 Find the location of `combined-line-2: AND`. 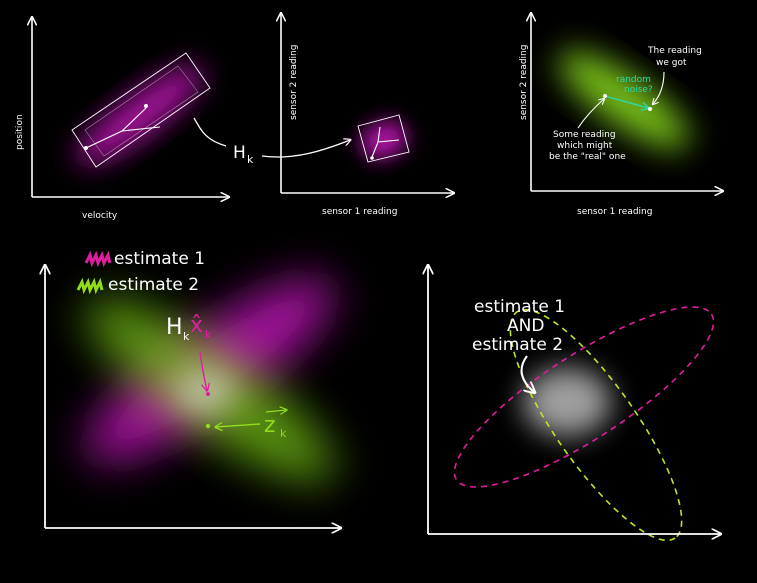

combined-line-2: AND is located at coordinates (525, 326).